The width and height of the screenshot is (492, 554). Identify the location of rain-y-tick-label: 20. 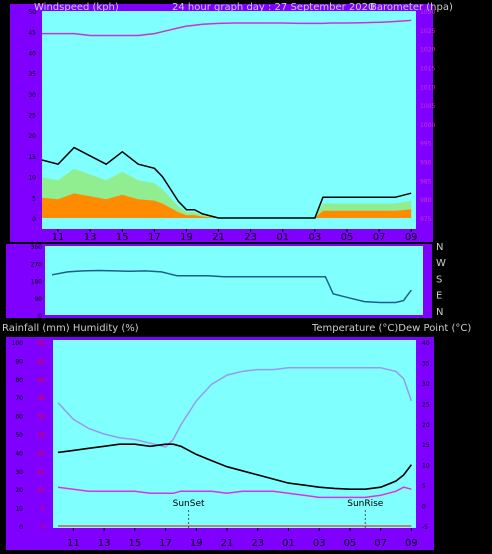
(41, 453).